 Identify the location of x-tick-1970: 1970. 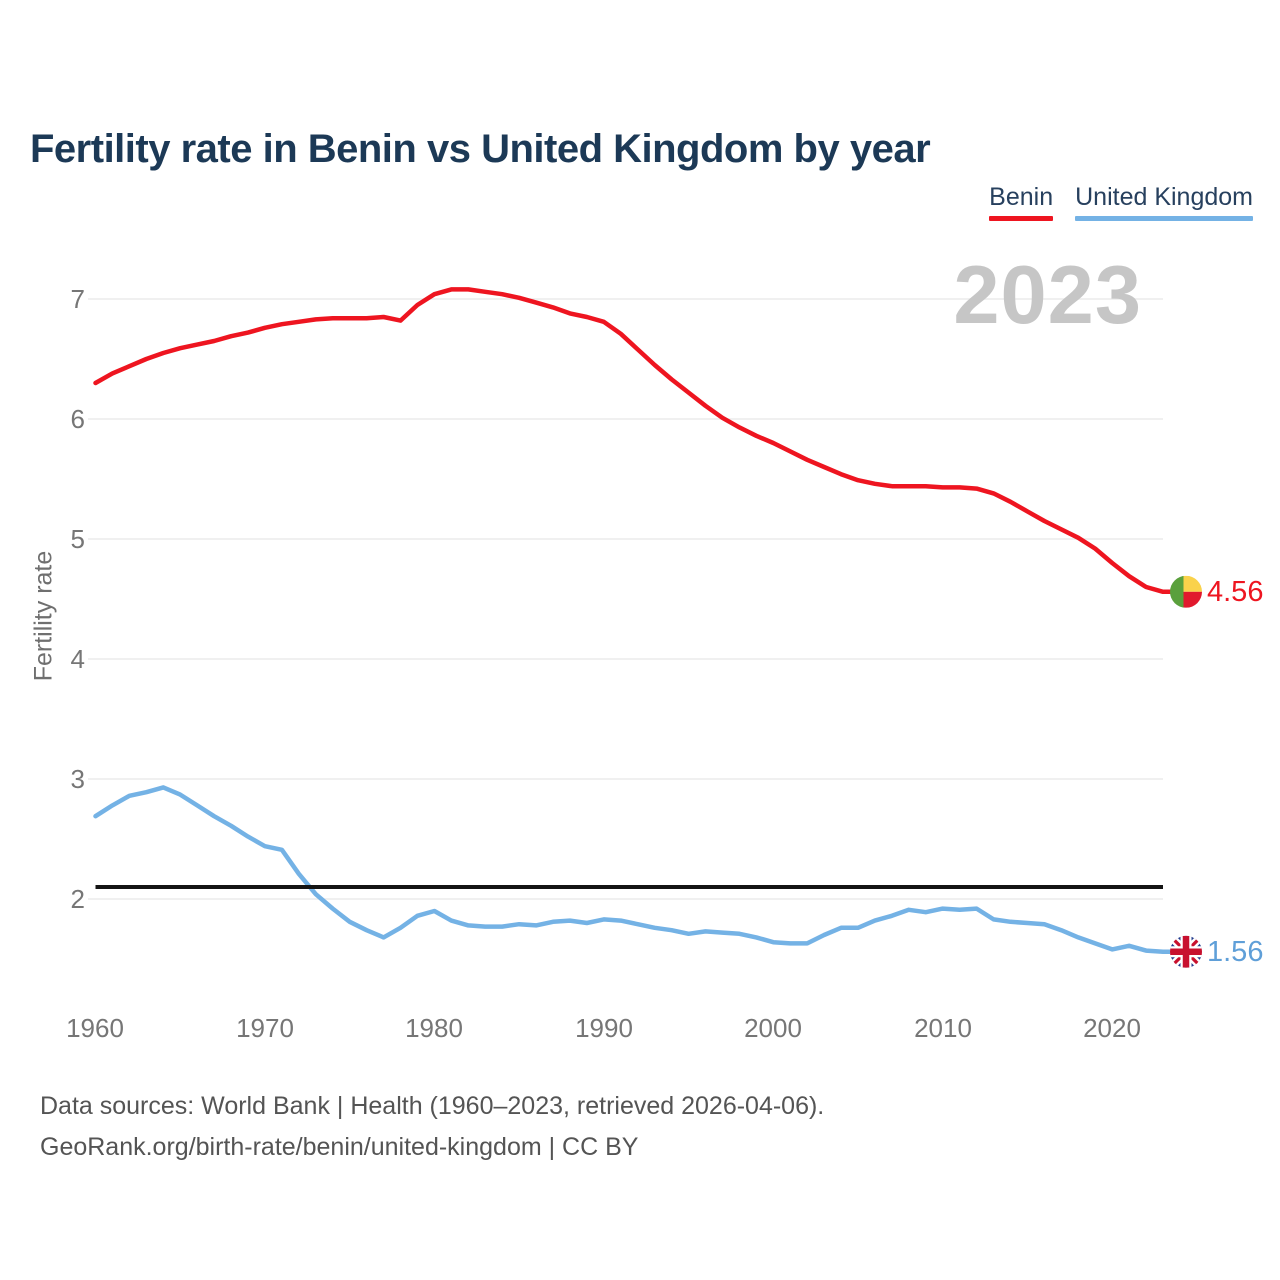
(265, 1028).